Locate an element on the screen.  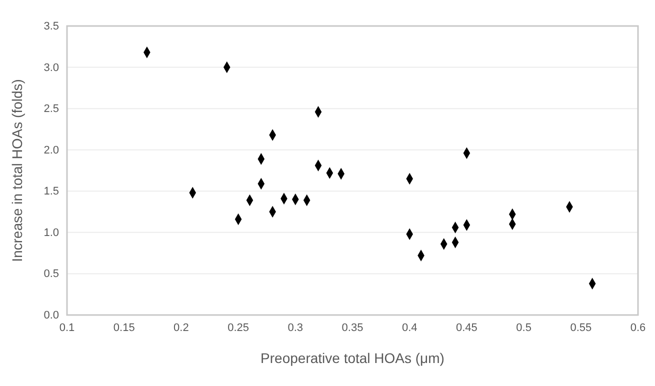
x-tick-label: 0.6 is located at coordinates (638, 328).